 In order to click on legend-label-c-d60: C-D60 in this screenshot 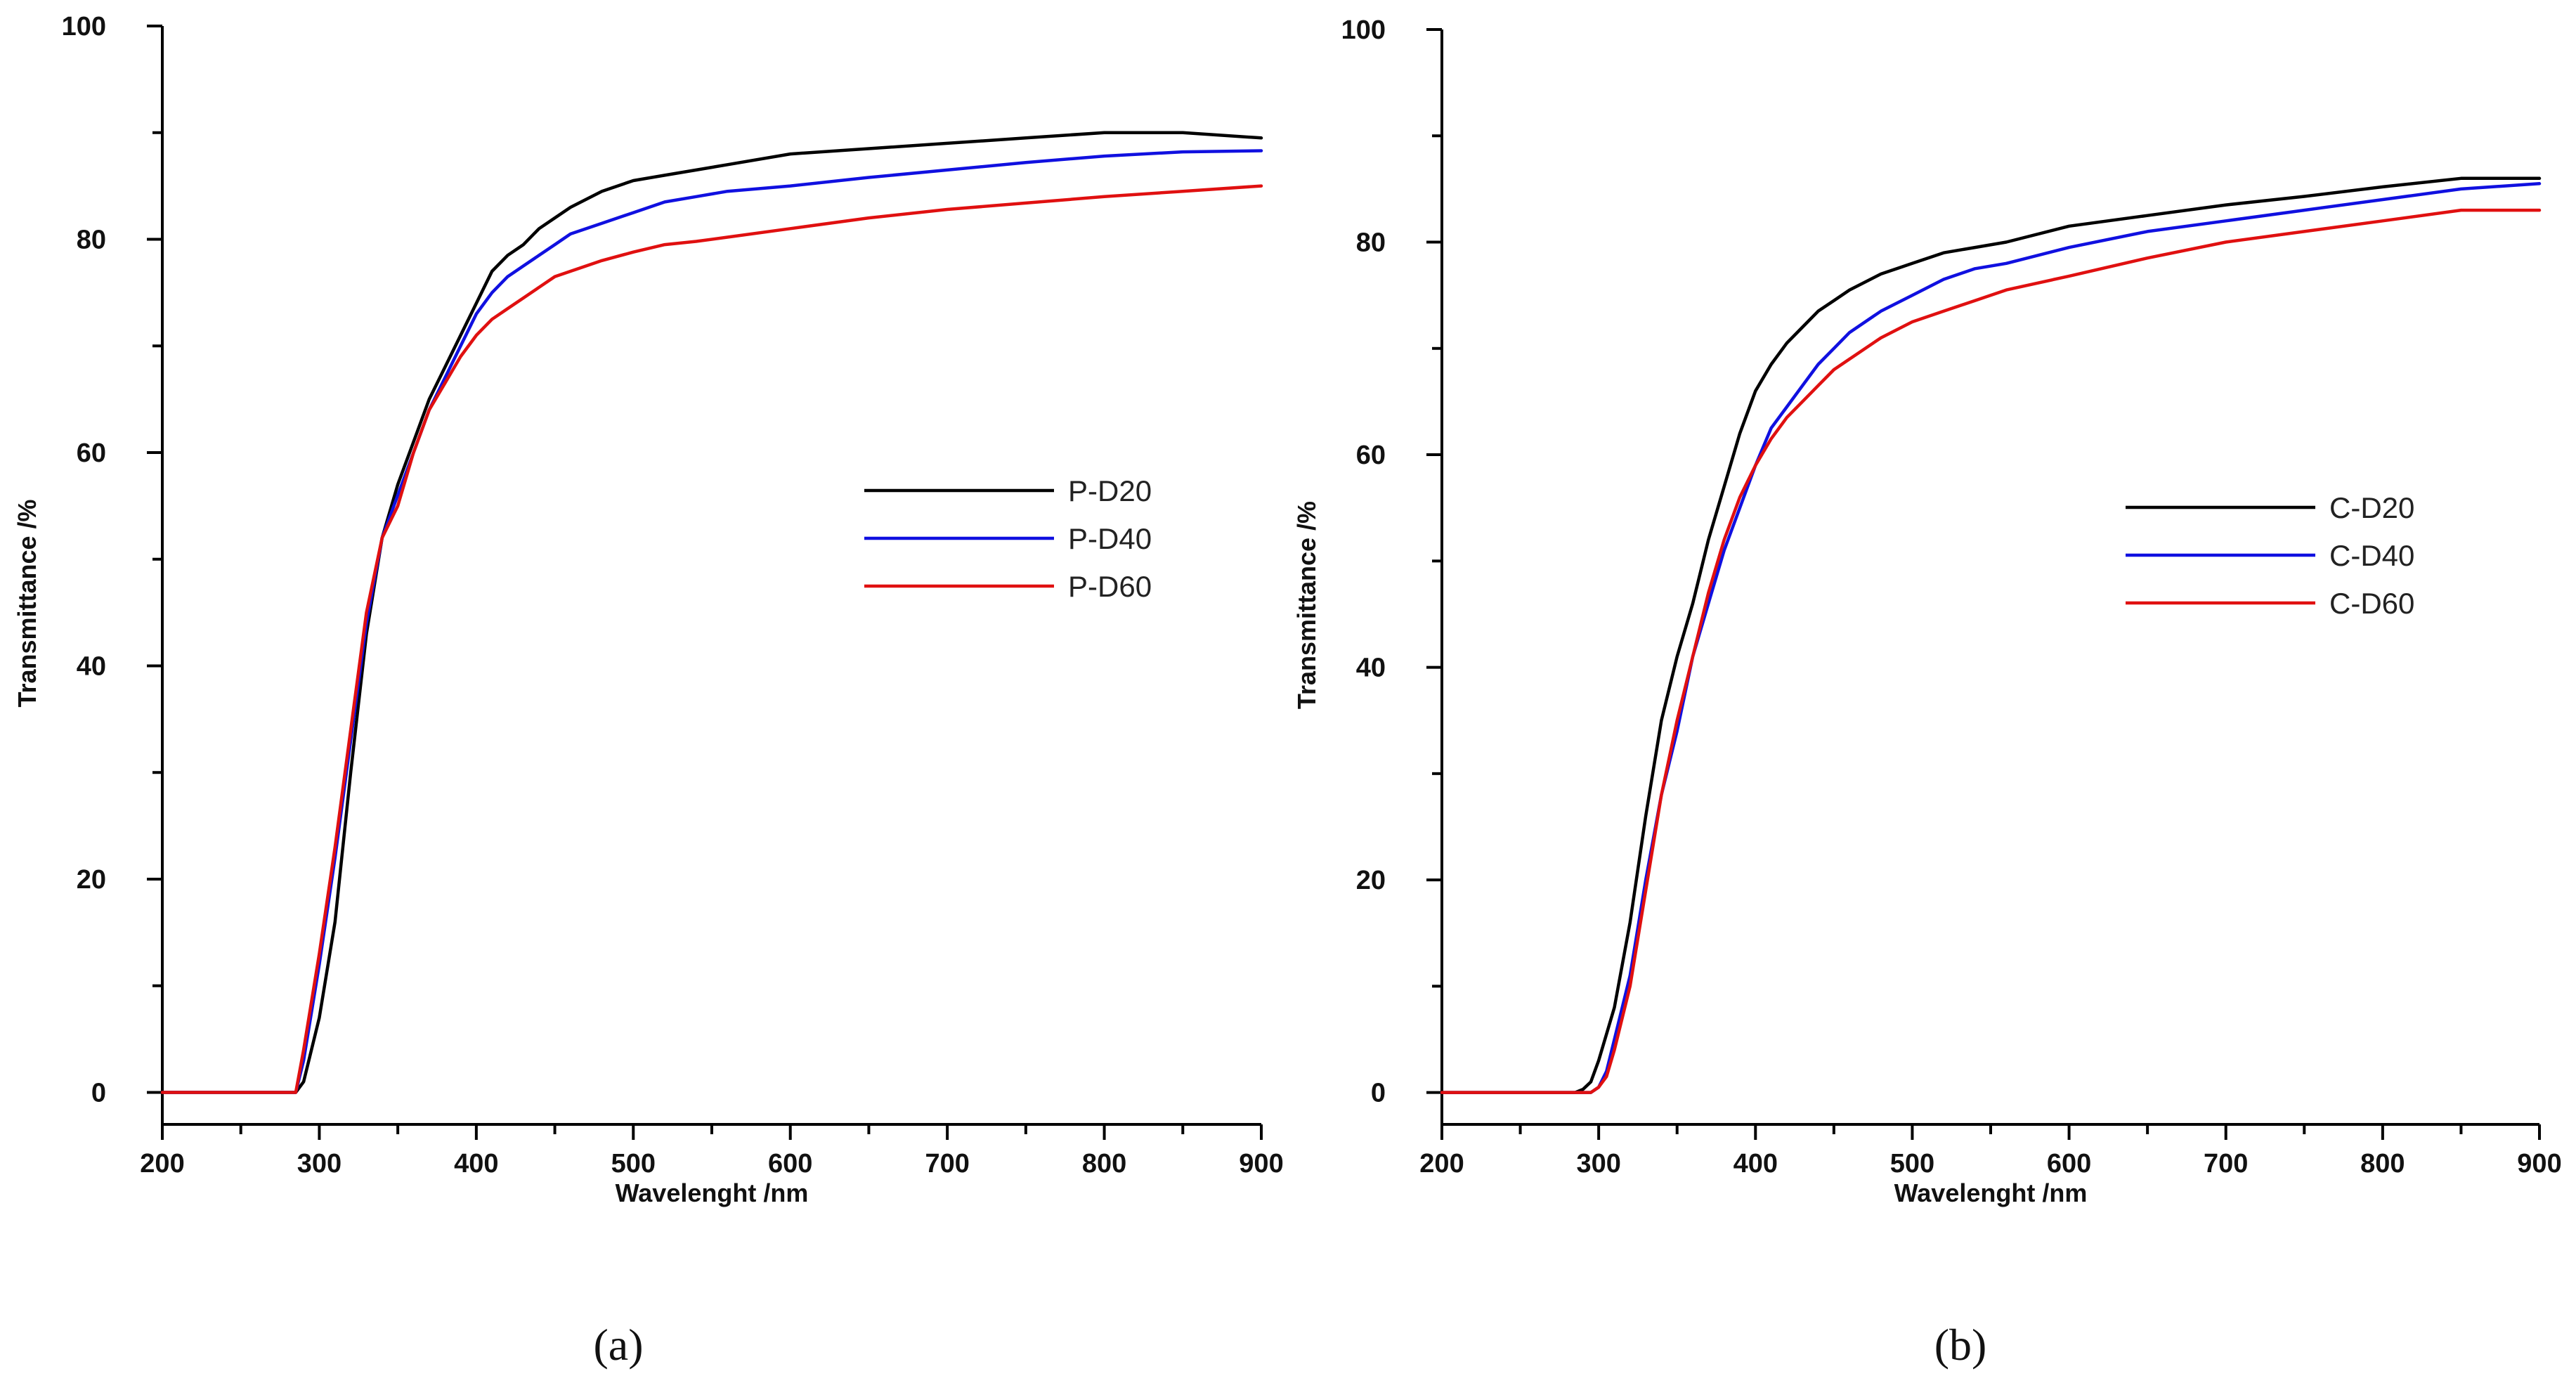, I will do `click(2371, 604)`.